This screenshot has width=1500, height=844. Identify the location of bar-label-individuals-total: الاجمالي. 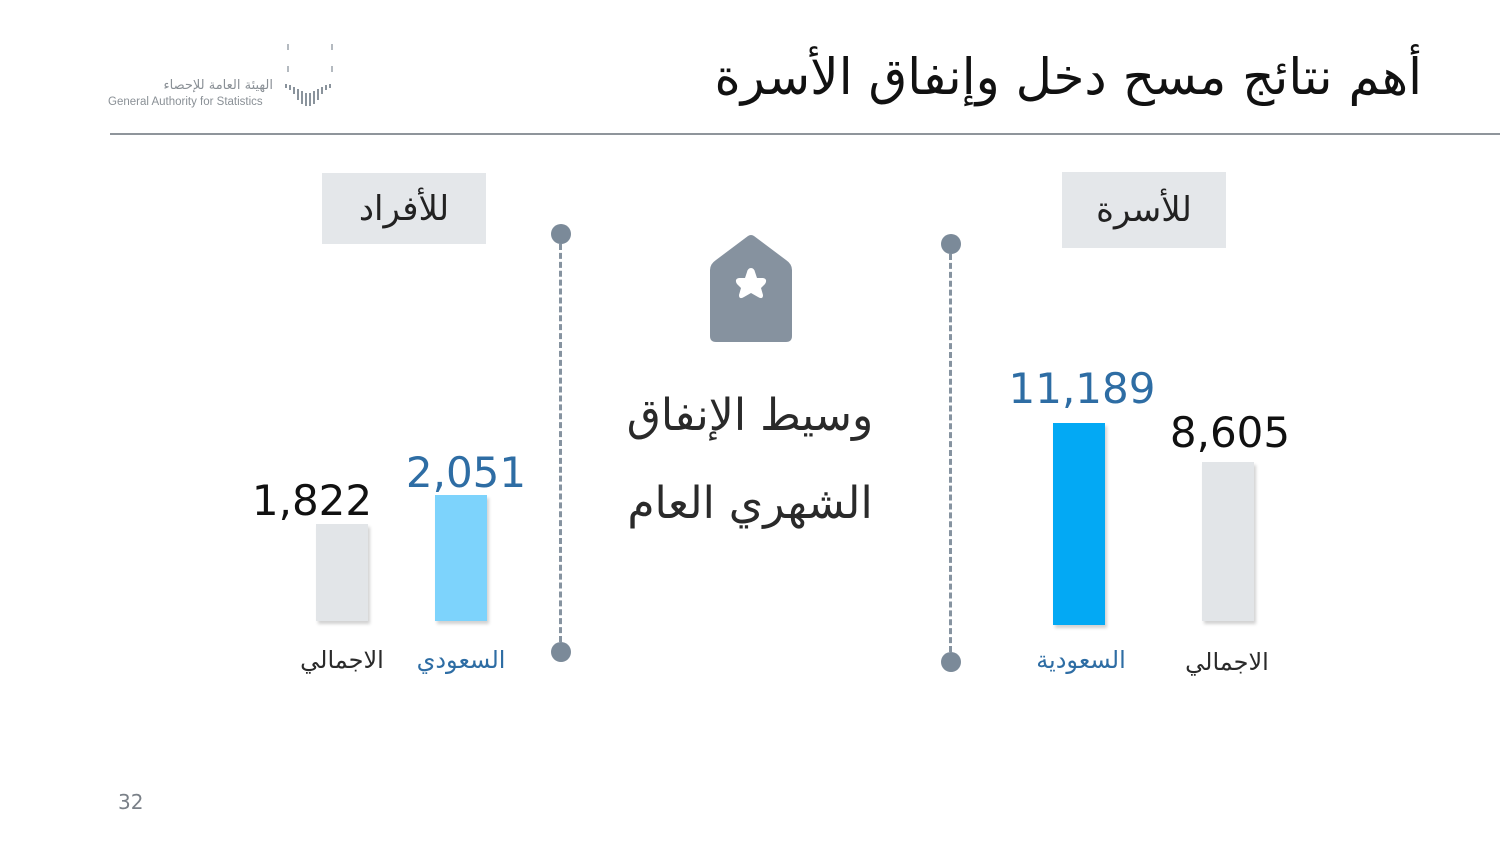
(342, 660).